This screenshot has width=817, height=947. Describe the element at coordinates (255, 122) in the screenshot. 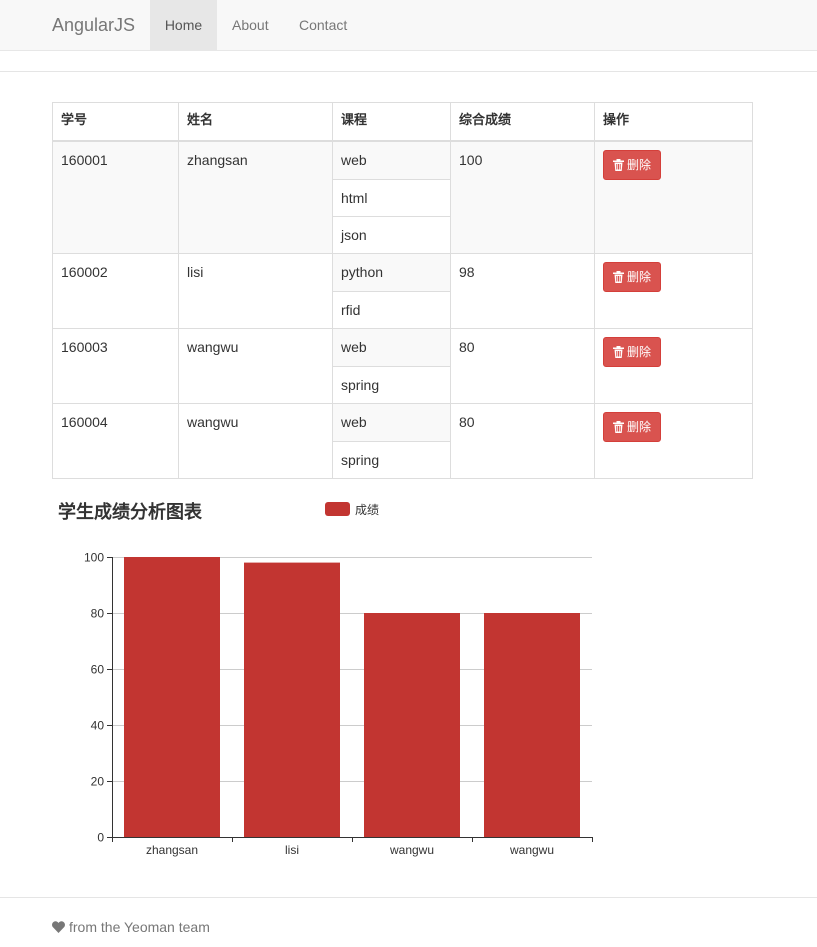

I see `col-header-name: 姓名` at that location.